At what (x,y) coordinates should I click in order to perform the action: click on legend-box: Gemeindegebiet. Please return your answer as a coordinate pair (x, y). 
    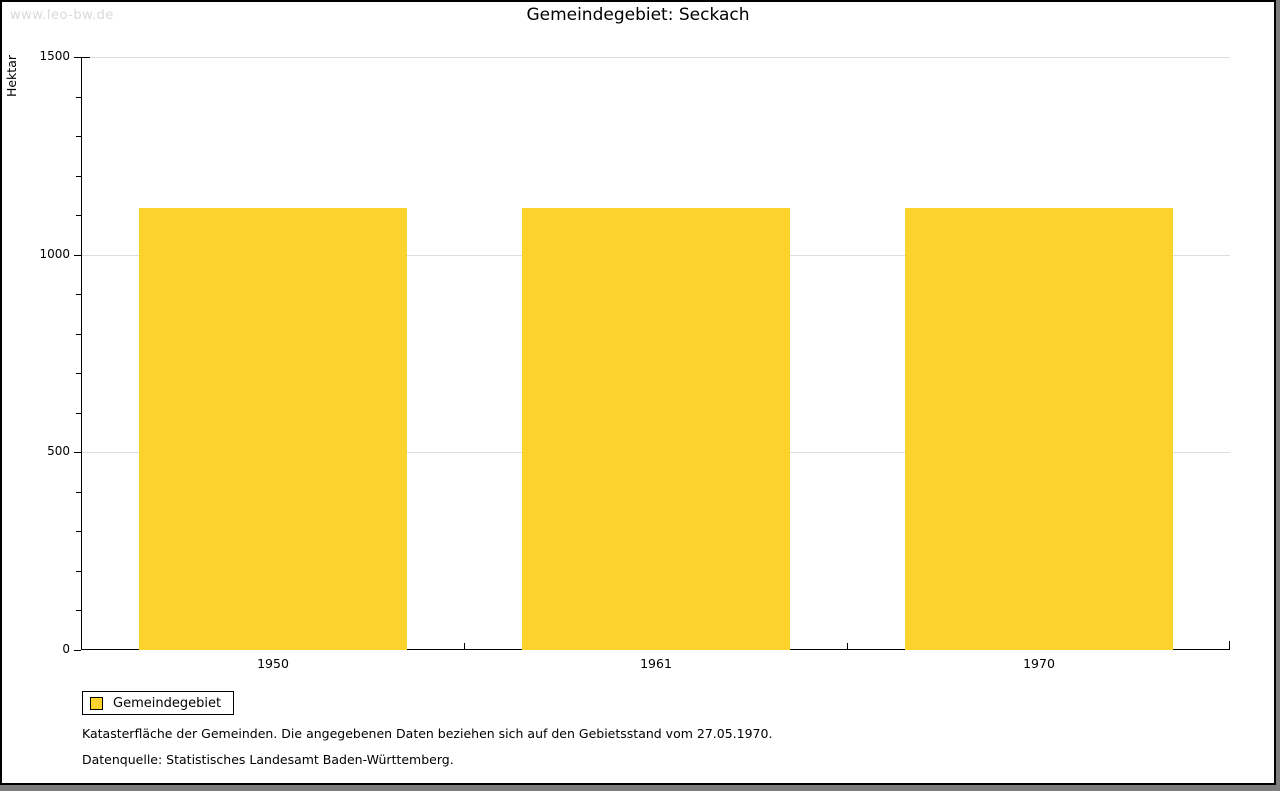
    Looking at the image, I should click on (158, 703).